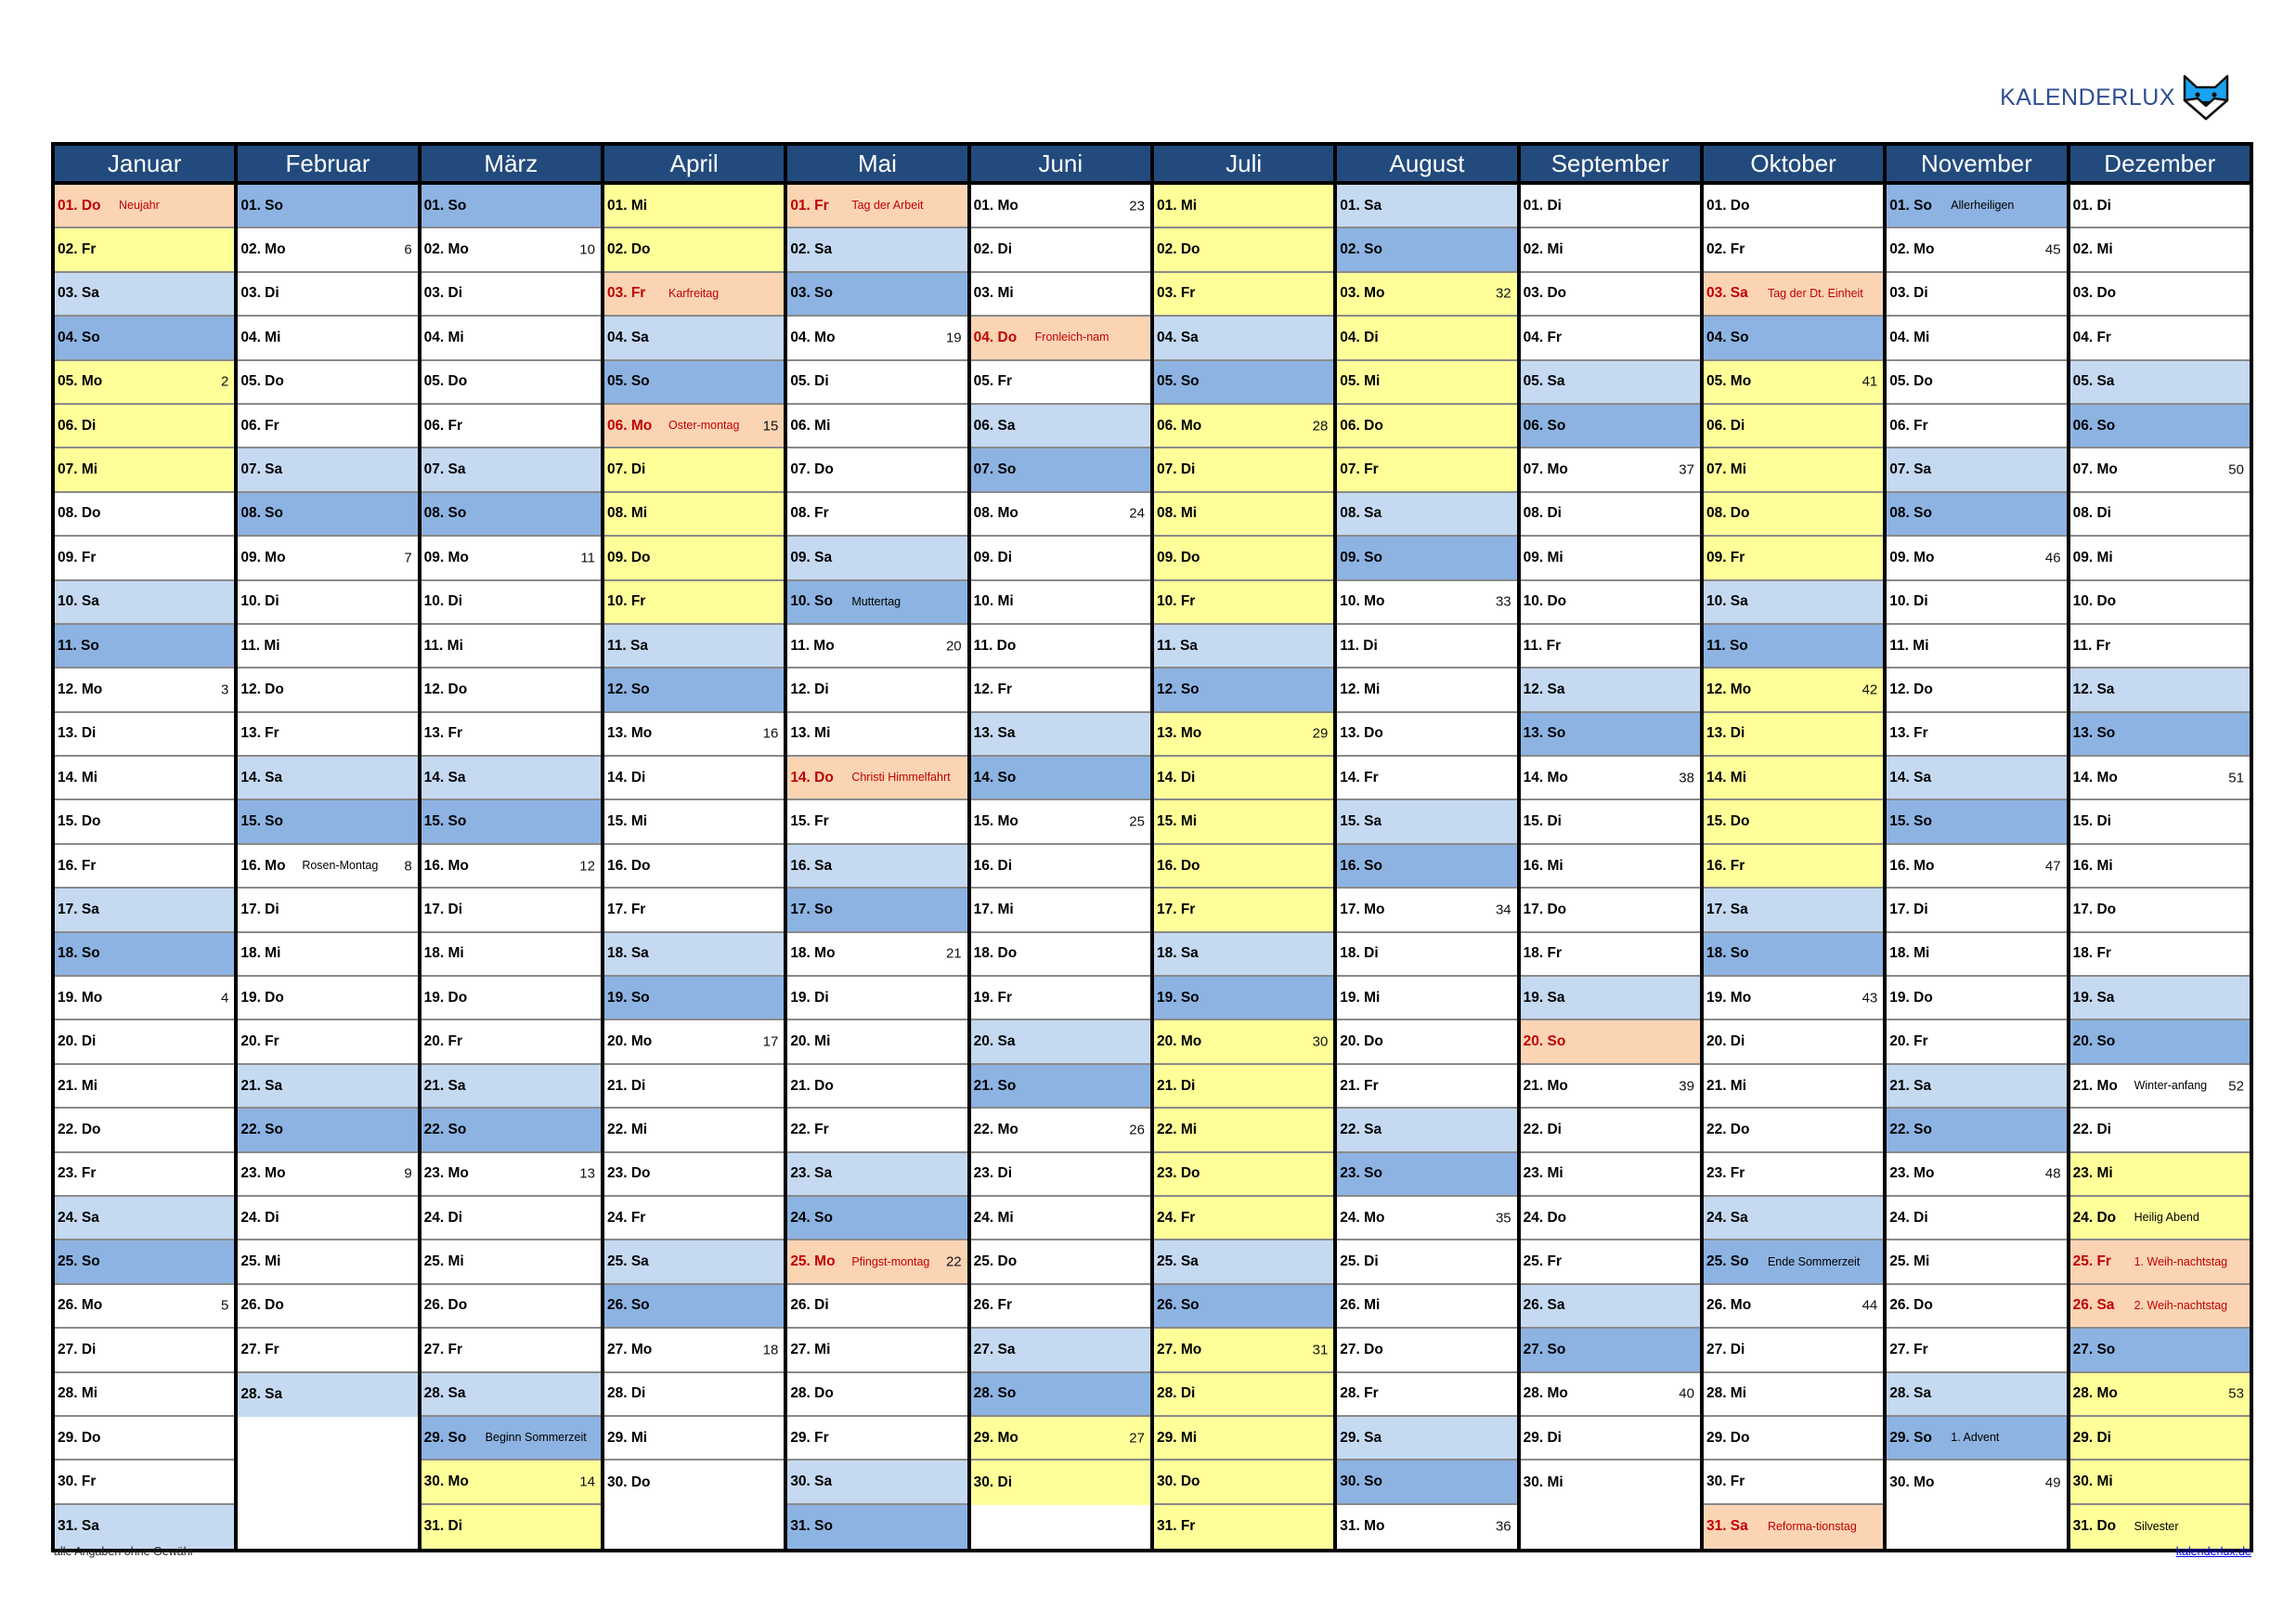 The image size is (2296, 1623). What do you see at coordinates (1977, 1483) in the screenshot?
I see `day-cell: 30. Mo 49` at bounding box center [1977, 1483].